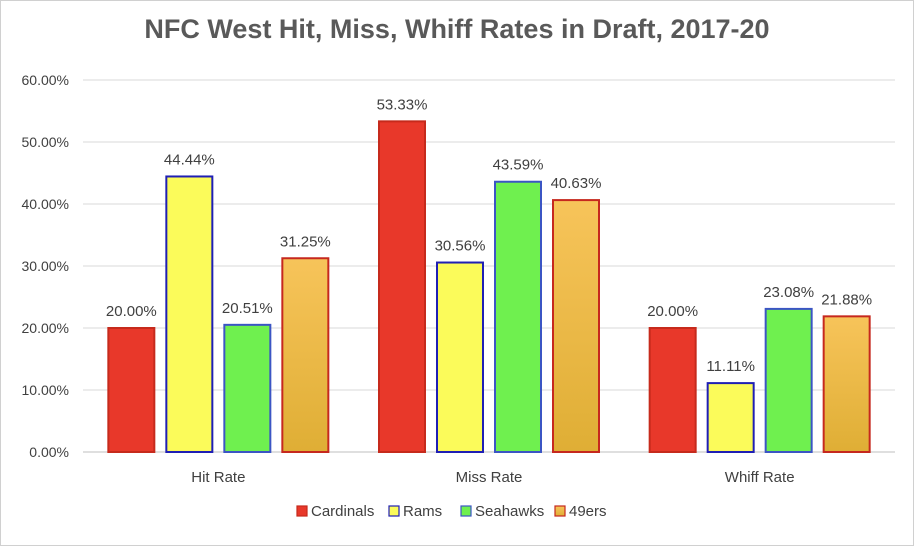  Describe the element at coordinates (402, 286) in the screenshot. I see `bar-cardinals-miss-rate` at that location.